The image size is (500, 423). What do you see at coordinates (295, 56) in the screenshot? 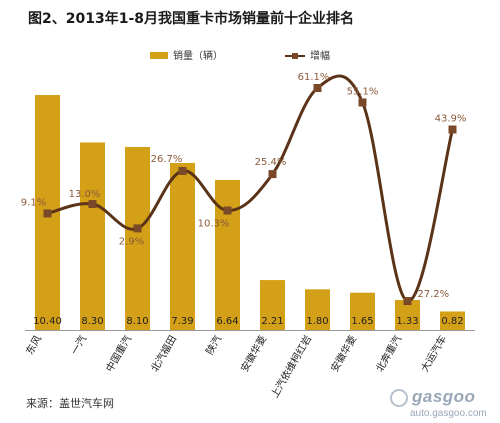
I see `legend-line-marker` at bounding box center [295, 56].